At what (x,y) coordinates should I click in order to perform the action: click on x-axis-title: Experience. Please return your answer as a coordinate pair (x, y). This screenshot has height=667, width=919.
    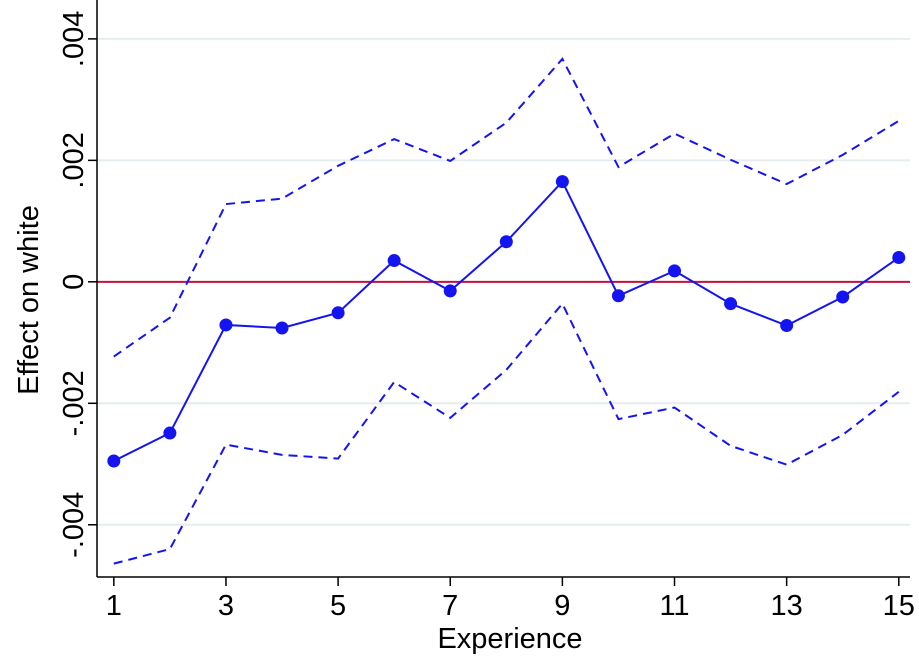
    Looking at the image, I should click on (509, 639).